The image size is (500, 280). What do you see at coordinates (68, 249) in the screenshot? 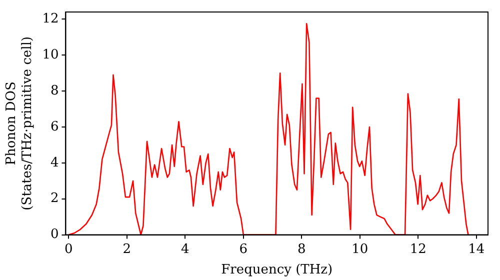
I see `x-tick-label: 0` at bounding box center [68, 249].